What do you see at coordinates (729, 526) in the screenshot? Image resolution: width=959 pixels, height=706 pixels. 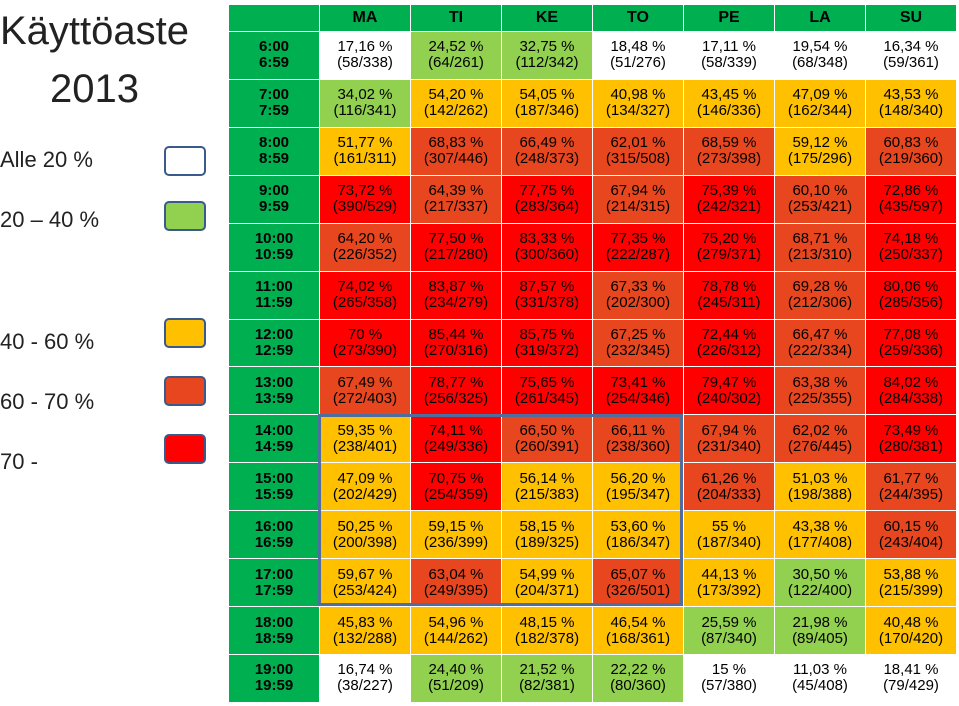 I see `cell-percentage: 55 %` at bounding box center [729, 526].